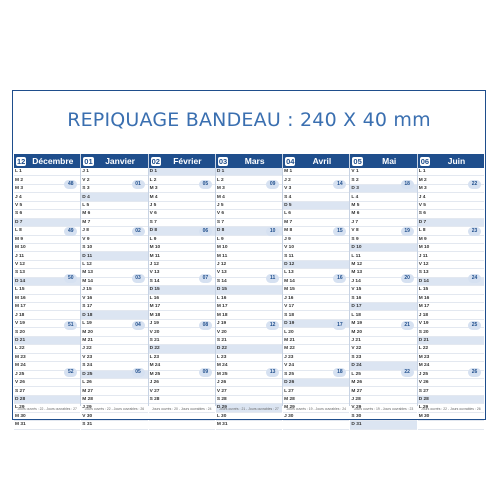 Image resolution: width=500 pixels, height=500 pixels. What do you see at coordinates (383, 375) in the screenshot?
I see `day-row: L 25` at bounding box center [383, 375].